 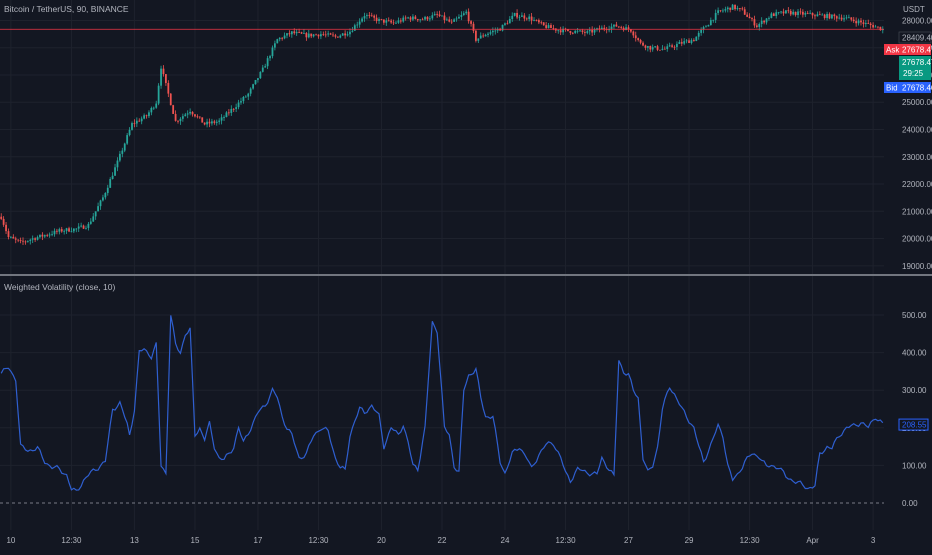 What do you see at coordinates (917, 211) in the screenshot?
I see `price-tick-label: 21000.00` at bounding box center [917, 211].